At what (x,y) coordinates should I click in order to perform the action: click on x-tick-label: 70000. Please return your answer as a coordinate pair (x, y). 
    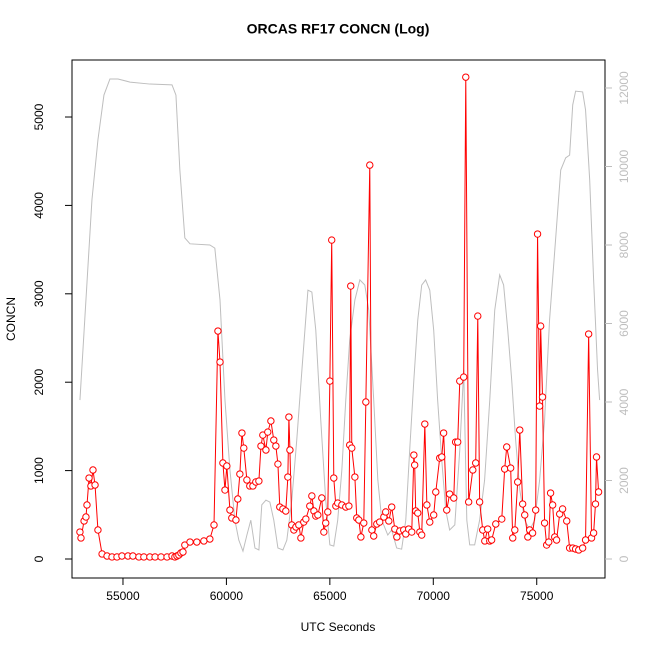
    Looking at the image, I should click on (434, 596).